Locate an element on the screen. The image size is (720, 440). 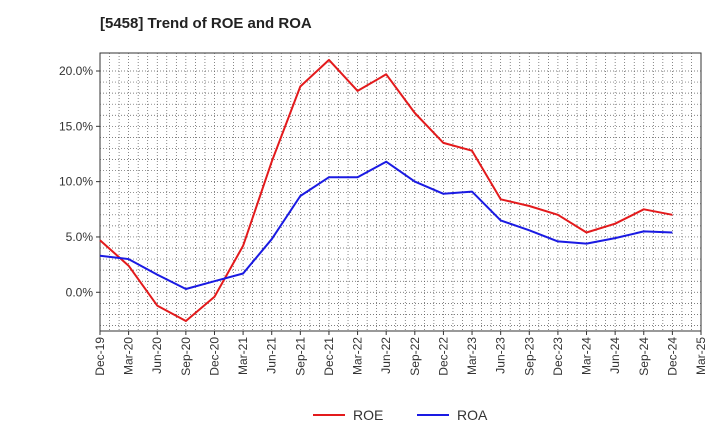
x-tick-label: Dec-21 is located at coordinates (329, 356).